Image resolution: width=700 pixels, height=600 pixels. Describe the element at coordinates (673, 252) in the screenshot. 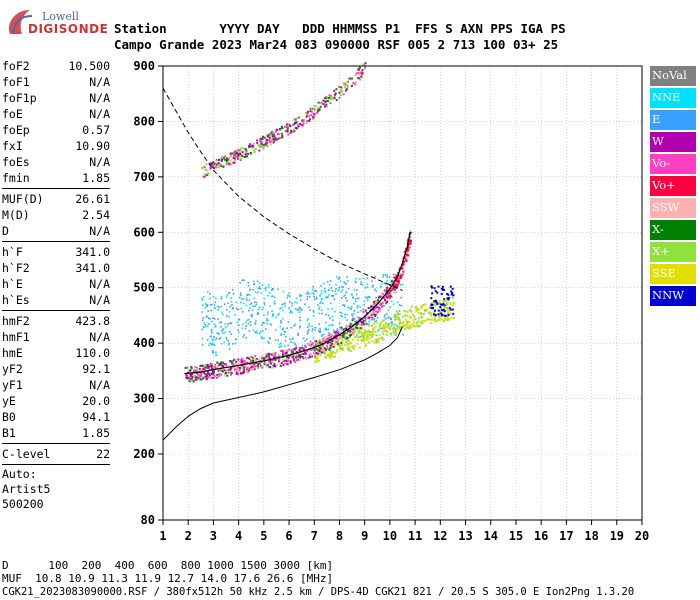

I see `legend-item-x-plus: X+` at that location.